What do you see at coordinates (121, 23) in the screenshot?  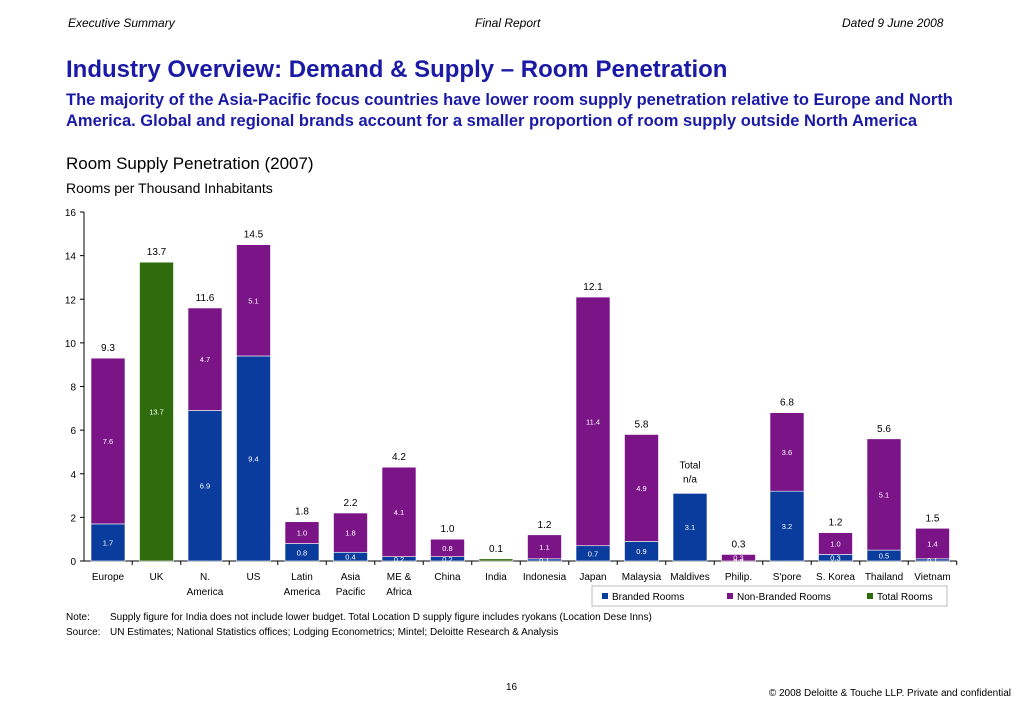 I see `header-left: Executive Summary` at bounding box center [121, 23].